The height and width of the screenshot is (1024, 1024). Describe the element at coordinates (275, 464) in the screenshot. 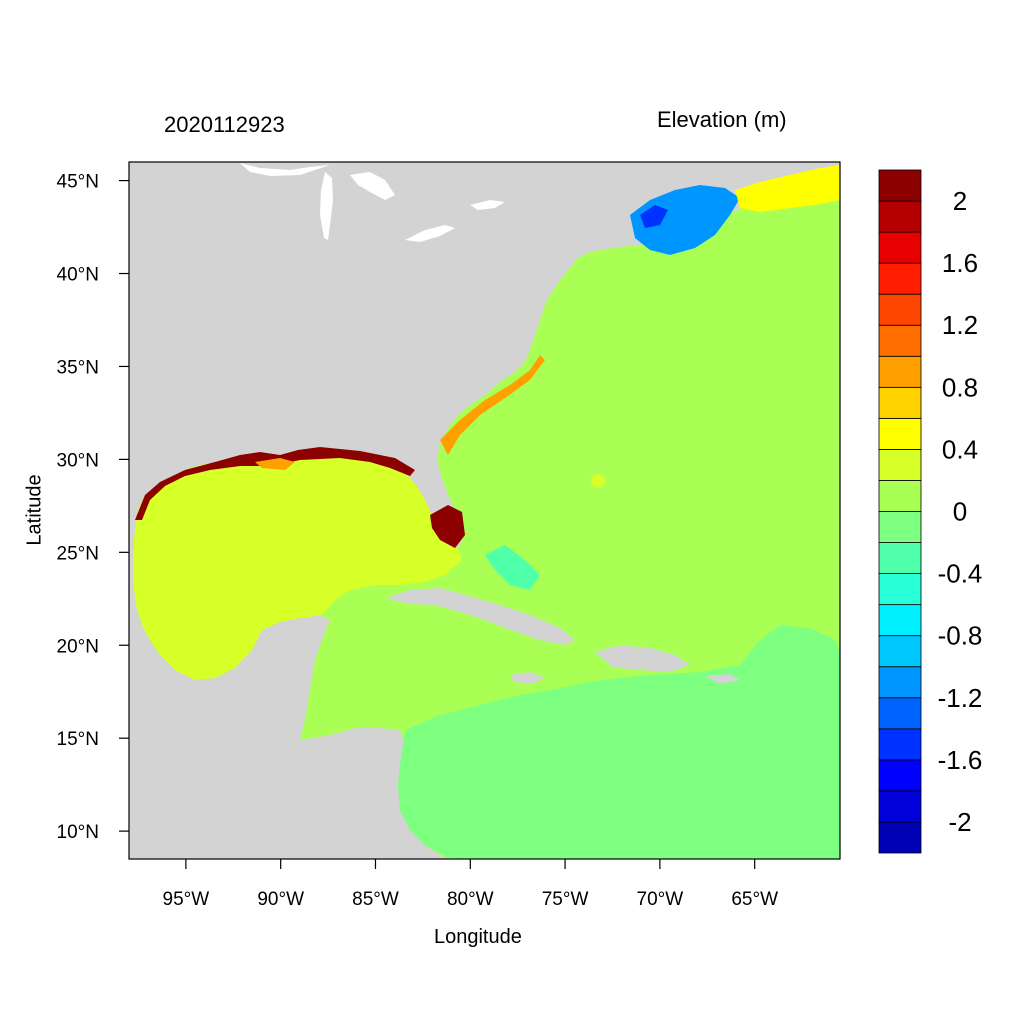

I see `louisiana-surge` at that location.